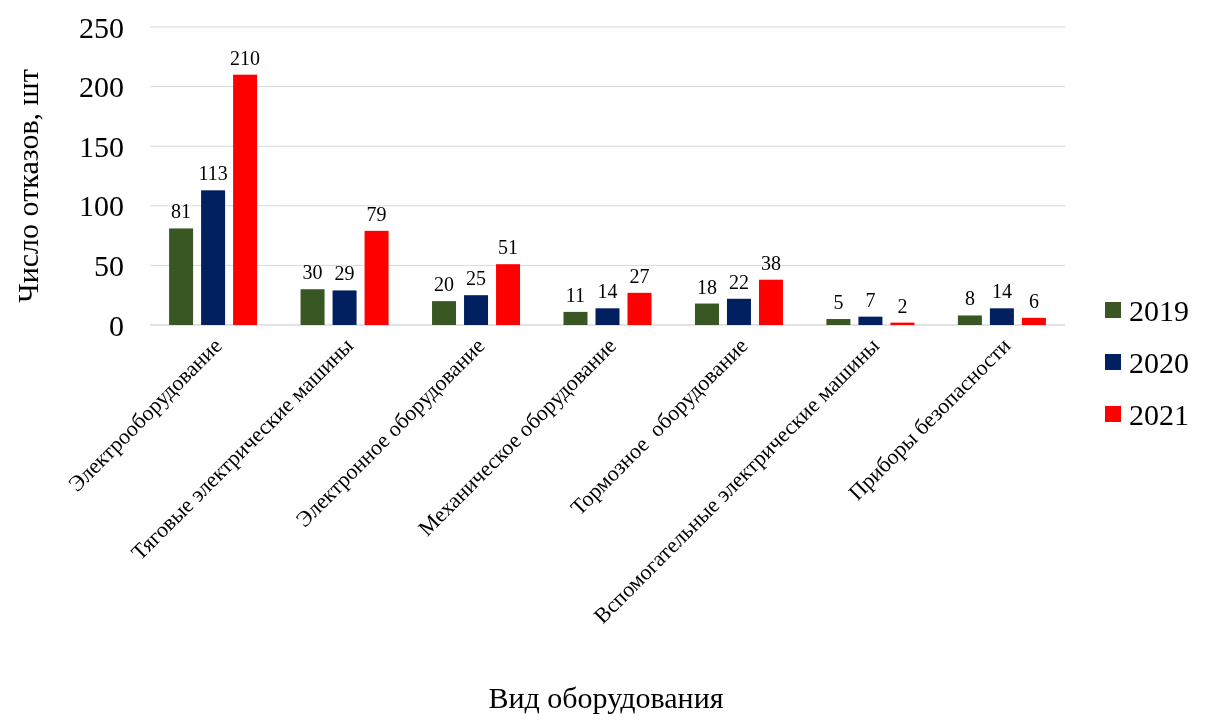 Image resolution: width=1213 pixels, height=720 pixels. What do you see at coordinates (109, 265) in the screenshot?
I see `y-tick-label: 50` at bounding box center [109, 265].